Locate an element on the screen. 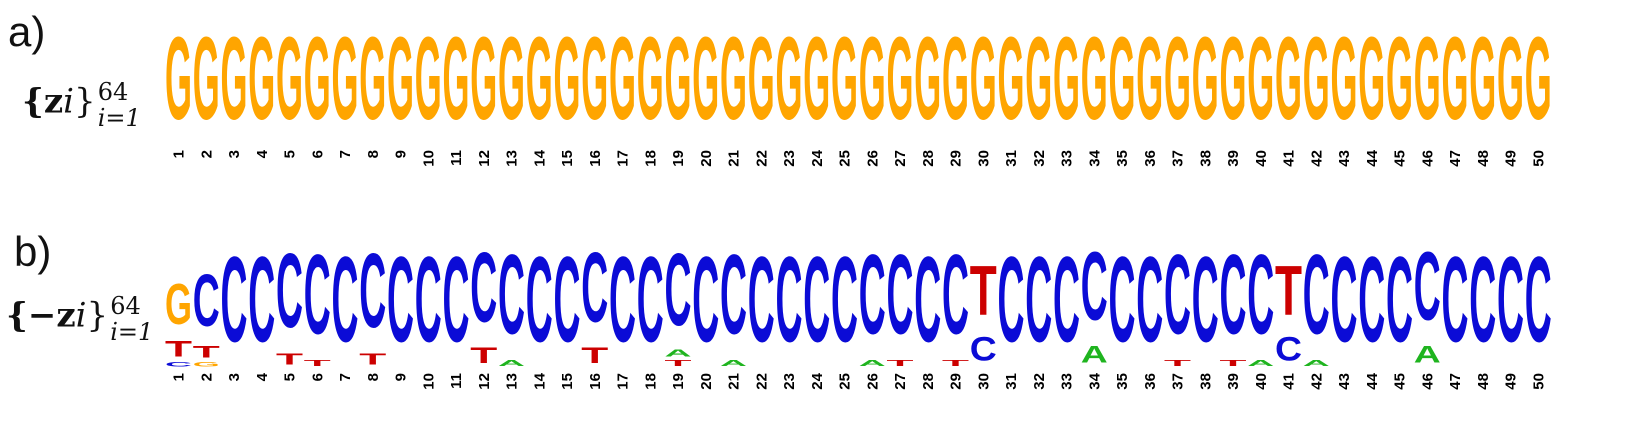 The image size is (1625, 428). logo-letter-G-panel-a-pos-9: G is located at coordinates (400, 79).